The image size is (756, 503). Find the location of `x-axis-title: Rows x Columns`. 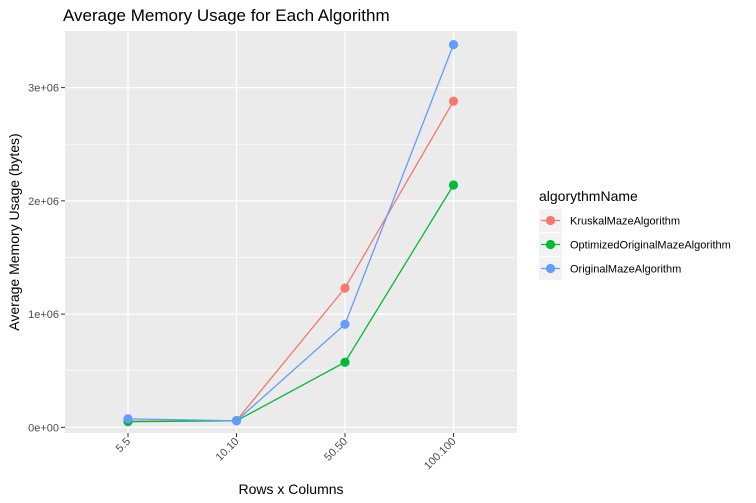

x-axis-title: Rows x Columns is located at coordinates (290, 489).